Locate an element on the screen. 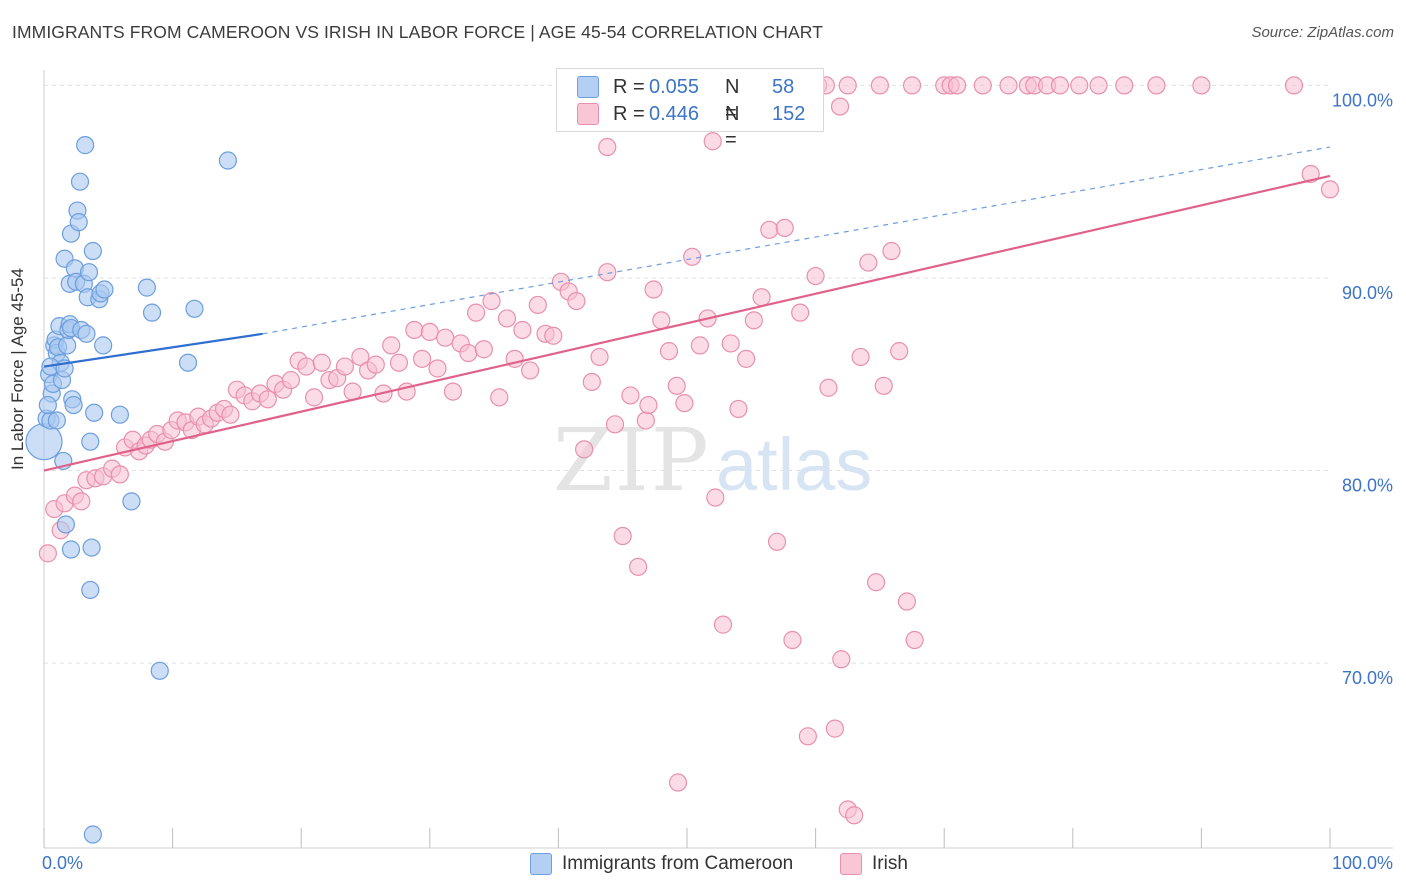 The height and width of the screenshot is (892, 1406). source-label: Source: ZipAtlas.com is located at coordinates (1322, 32).